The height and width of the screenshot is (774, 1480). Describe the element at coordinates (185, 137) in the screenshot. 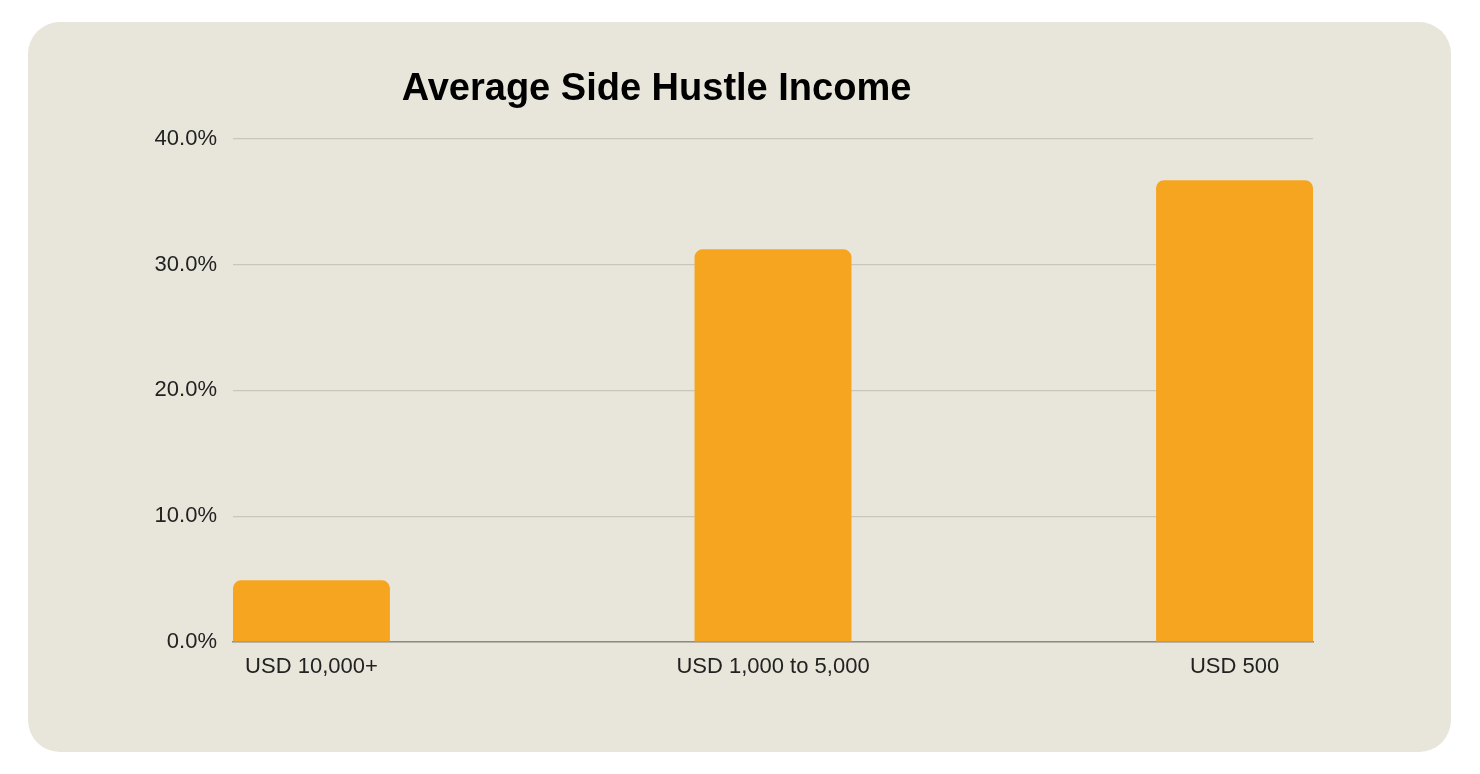

I see `y-tick-label: 40.0%` at that location.